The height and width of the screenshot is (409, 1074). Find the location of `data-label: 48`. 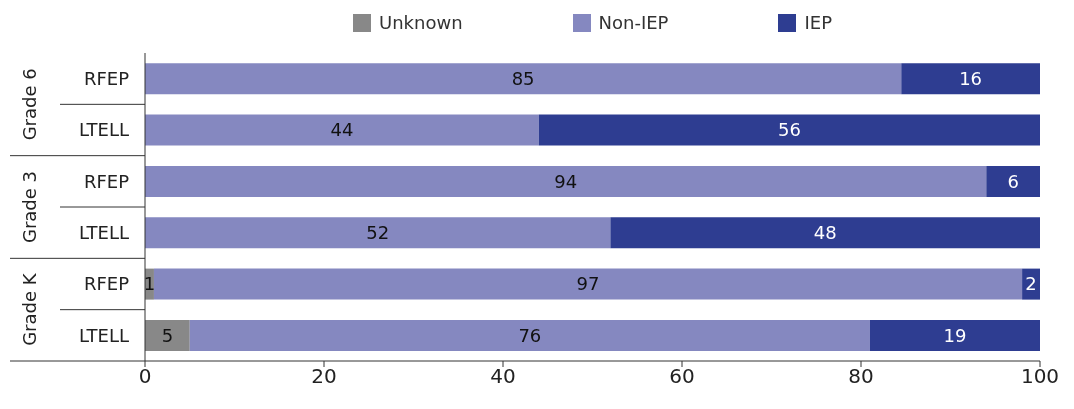

data-label: 48 is located at coordinates (825, 232).